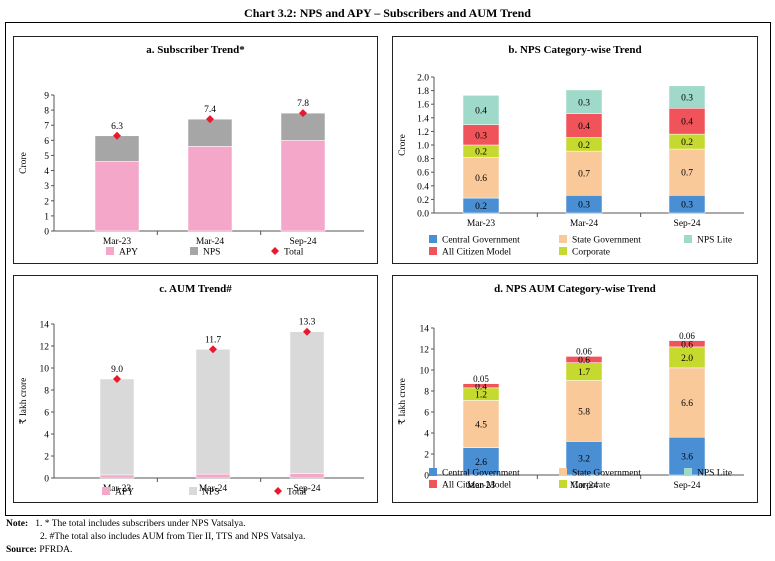  What do you see at coordinates (563, 251) in the screenshot?
I see `legend-swatch-corporate` at bounding box center [563, 251].